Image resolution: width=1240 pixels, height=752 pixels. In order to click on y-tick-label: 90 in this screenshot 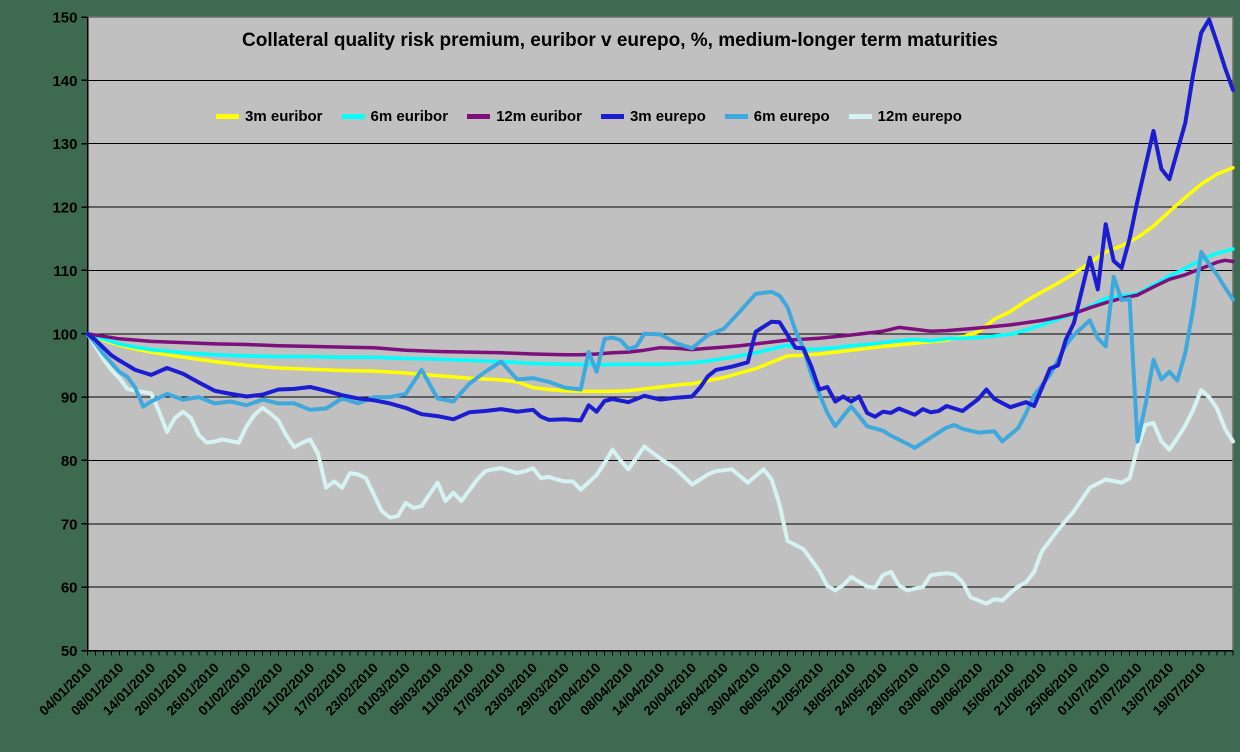, I will do `click(69, 398)`.